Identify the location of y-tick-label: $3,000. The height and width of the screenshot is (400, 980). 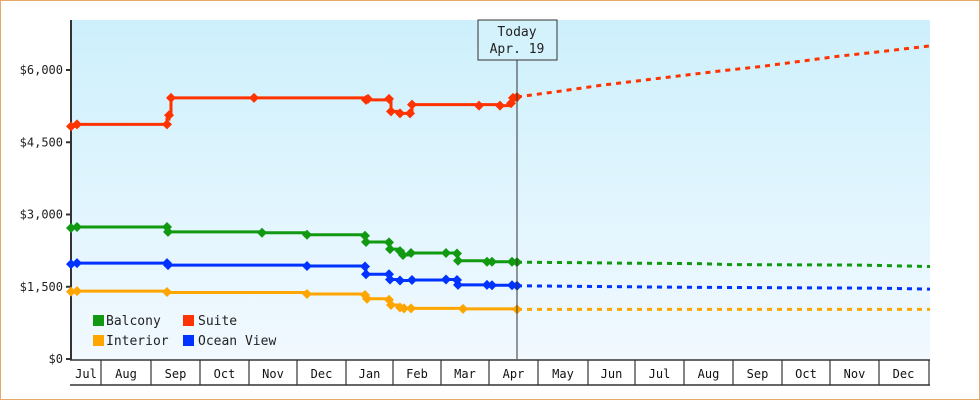
(41, 215).